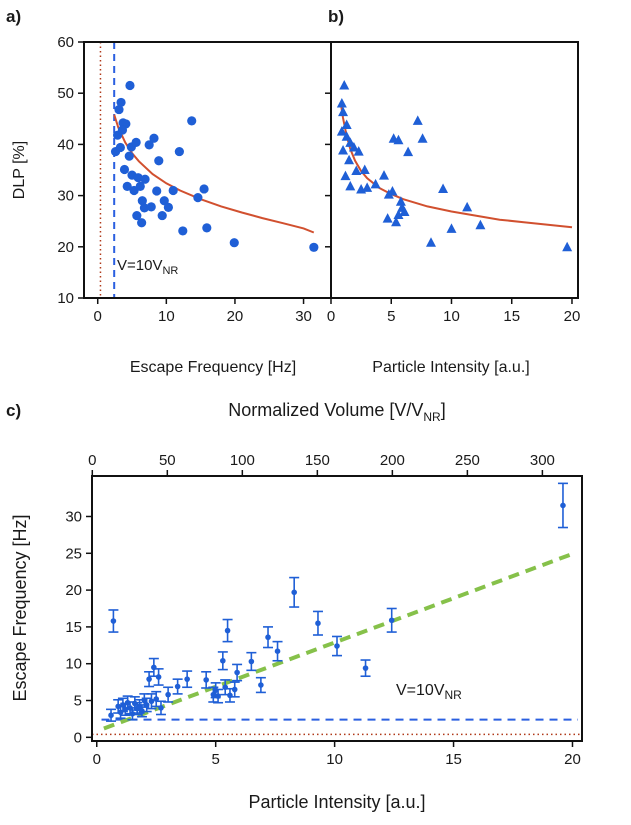  I want to click on panel-b-ticks: 0 5 10 15 20, so click(453, 183).